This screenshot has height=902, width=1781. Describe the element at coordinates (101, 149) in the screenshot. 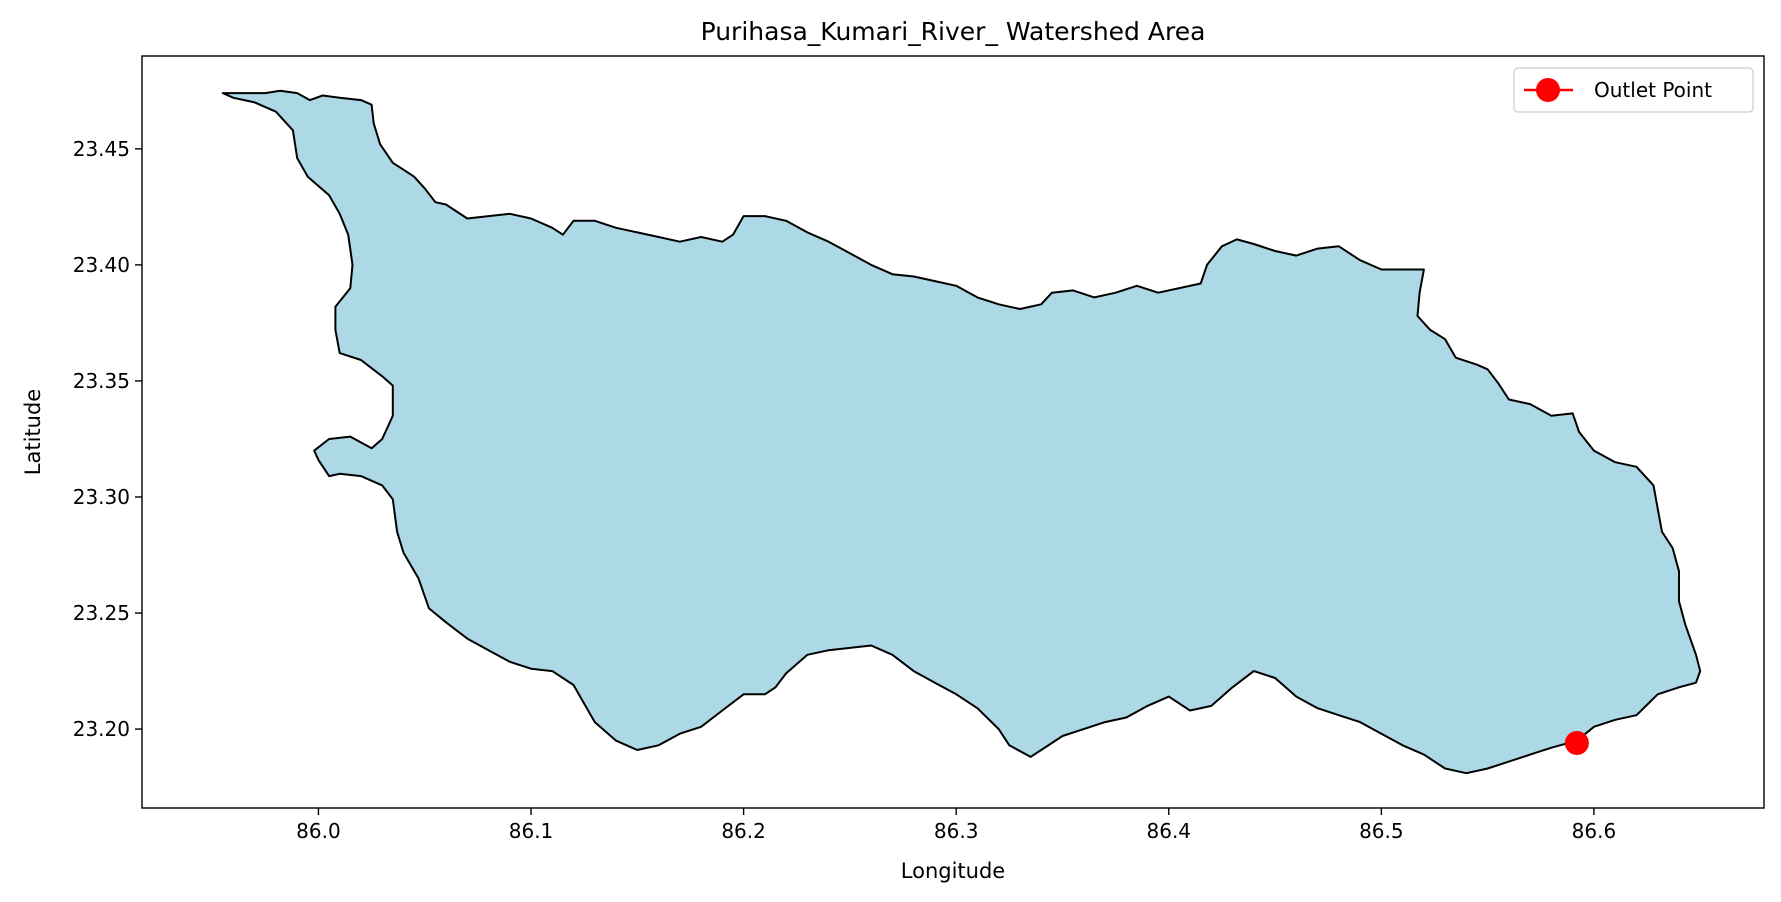

I see `y-tick-label: 23.45` at that location.